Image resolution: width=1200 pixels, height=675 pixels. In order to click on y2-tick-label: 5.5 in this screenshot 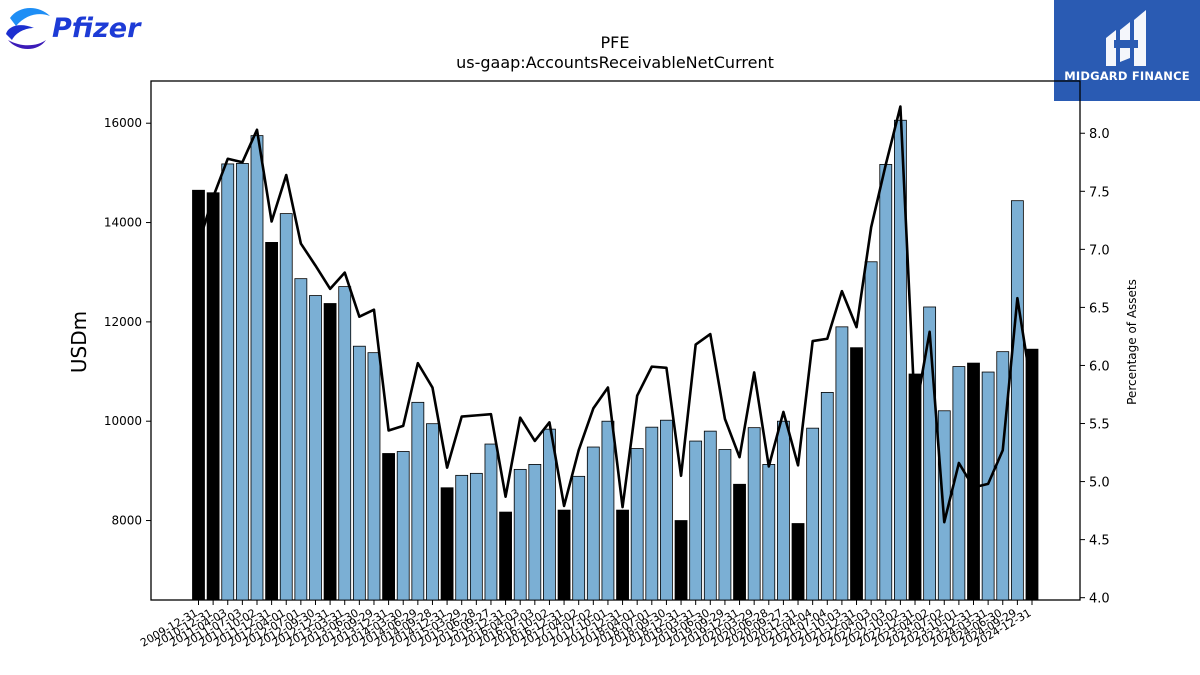, I will do `click(1099, 425)`.